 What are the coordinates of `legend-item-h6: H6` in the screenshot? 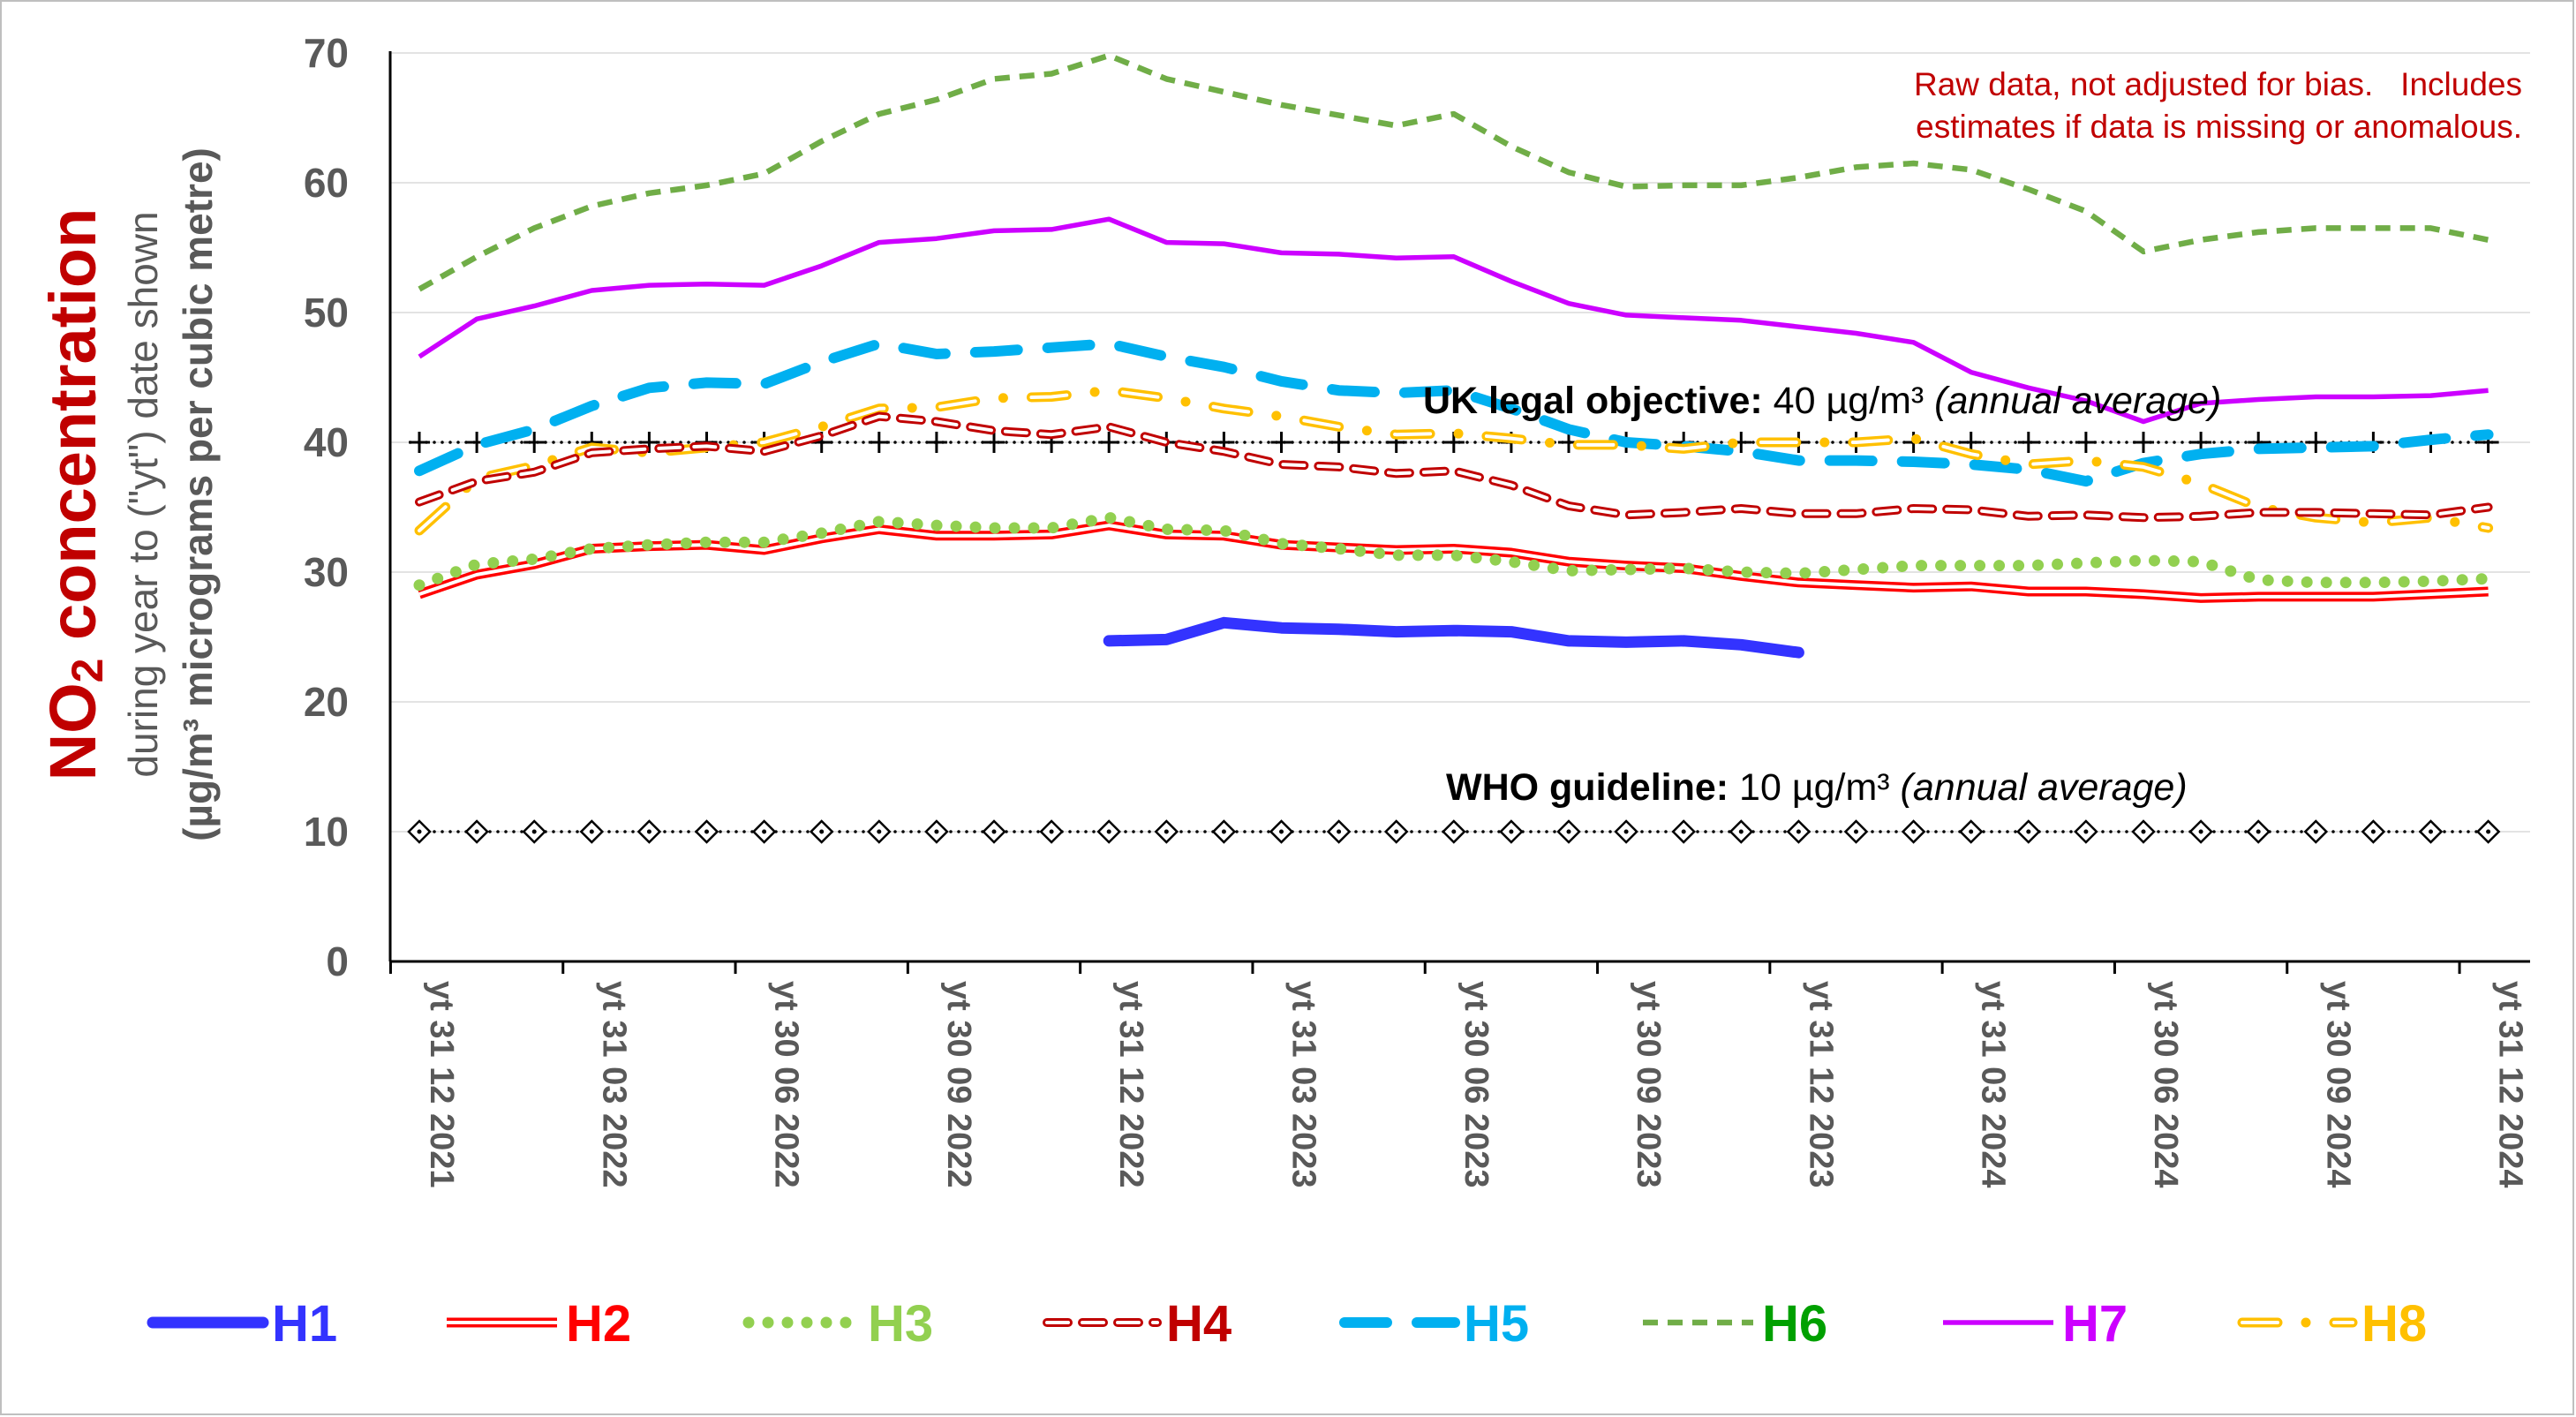 It's located at (1735, 1324).